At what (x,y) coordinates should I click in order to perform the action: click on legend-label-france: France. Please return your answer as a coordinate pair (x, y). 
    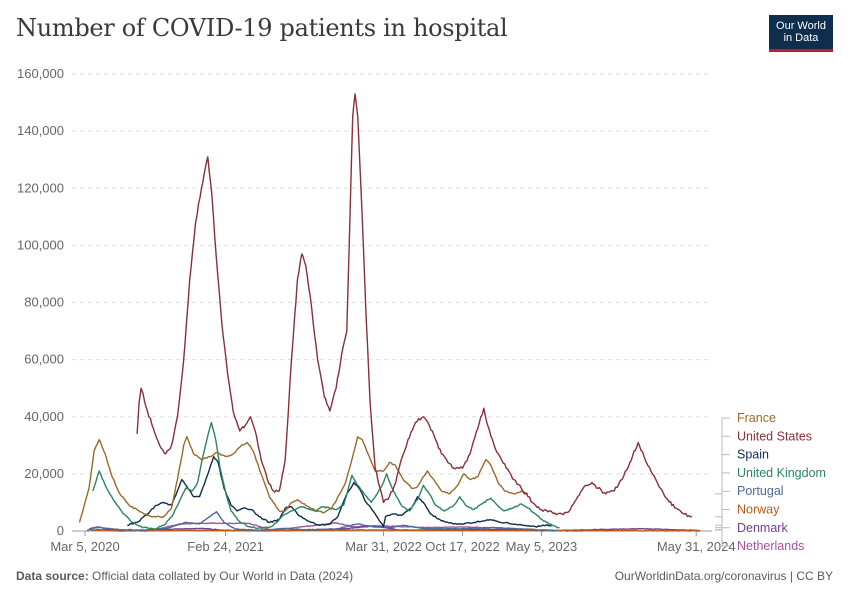
    Looking at the image, I should click on (756, 418).